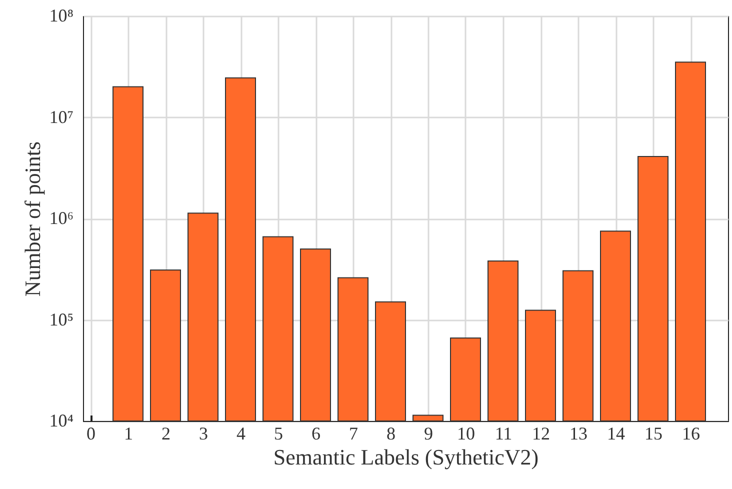  What do you see at coordinates (203, 434) in the screenshot?
I see `x-tick-label: 3` at bounding box center [203, 434].